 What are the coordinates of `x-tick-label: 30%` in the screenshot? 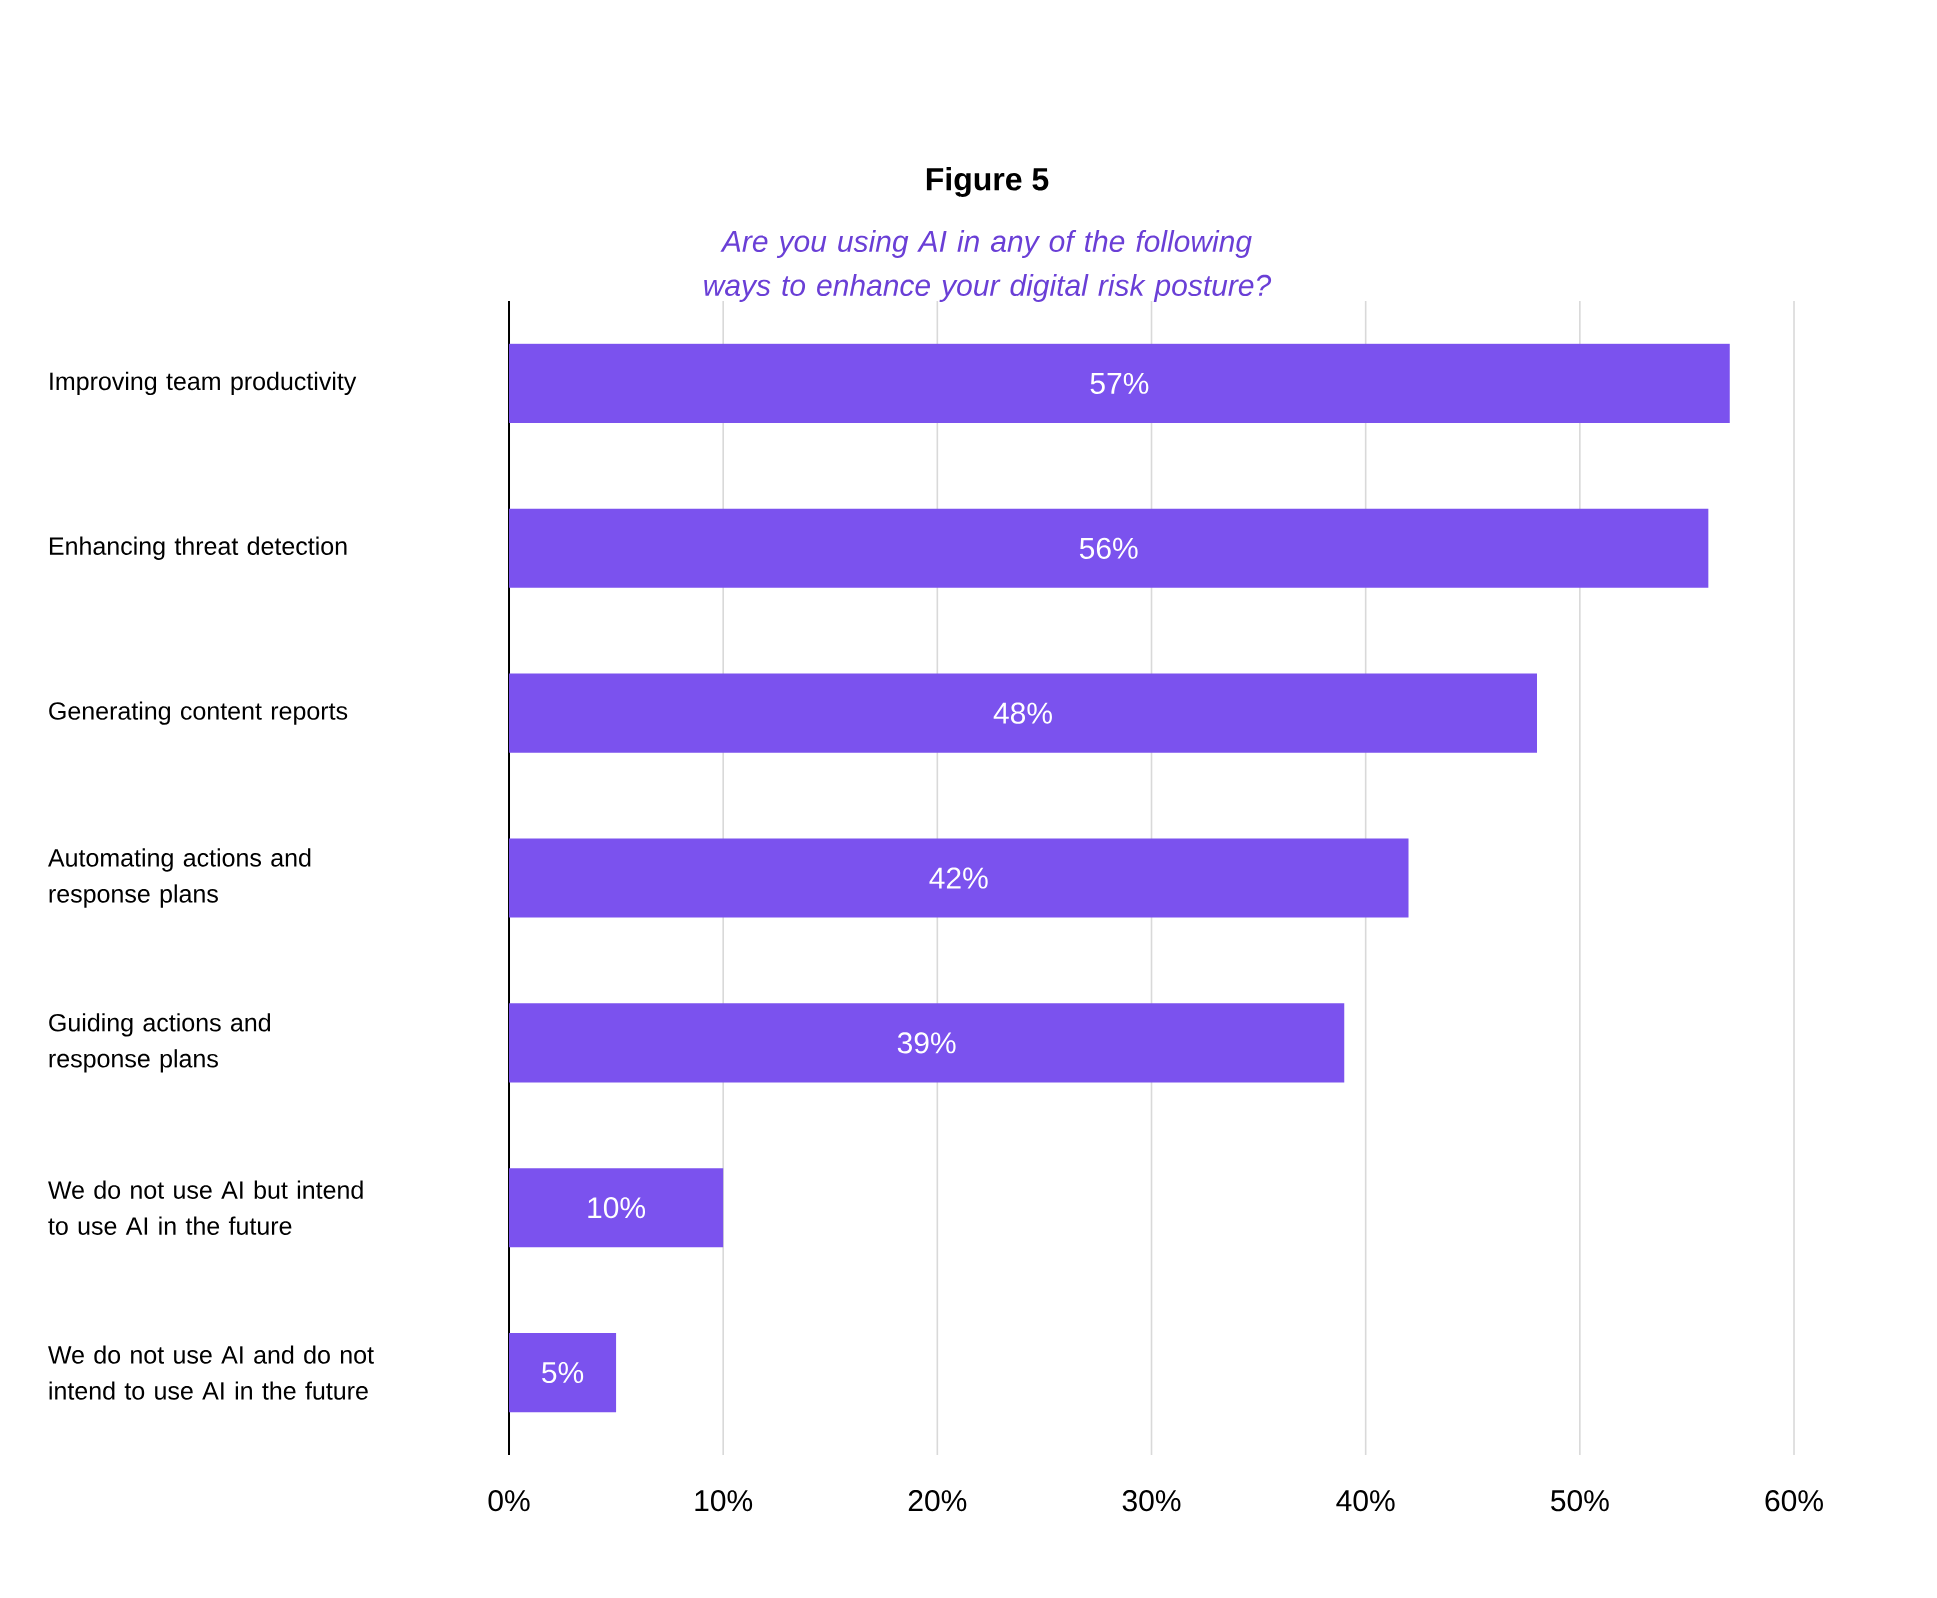 It's located at (1151, 1501).